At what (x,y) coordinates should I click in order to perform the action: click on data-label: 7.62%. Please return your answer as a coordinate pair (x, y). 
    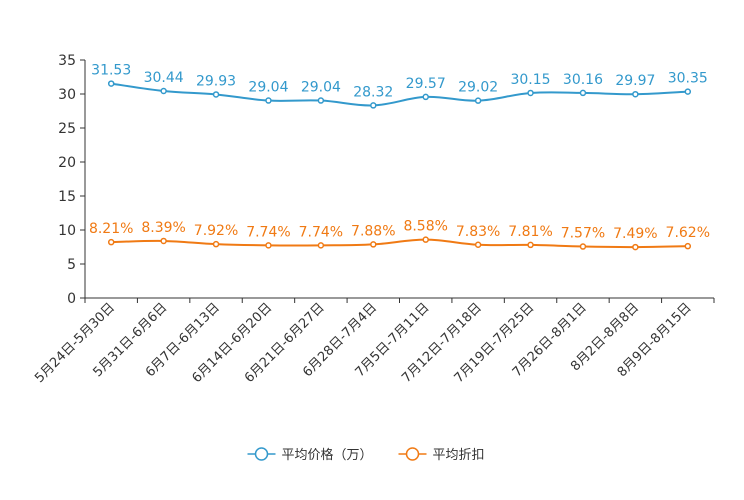
    Looking at the image, I should click on (688, 233).